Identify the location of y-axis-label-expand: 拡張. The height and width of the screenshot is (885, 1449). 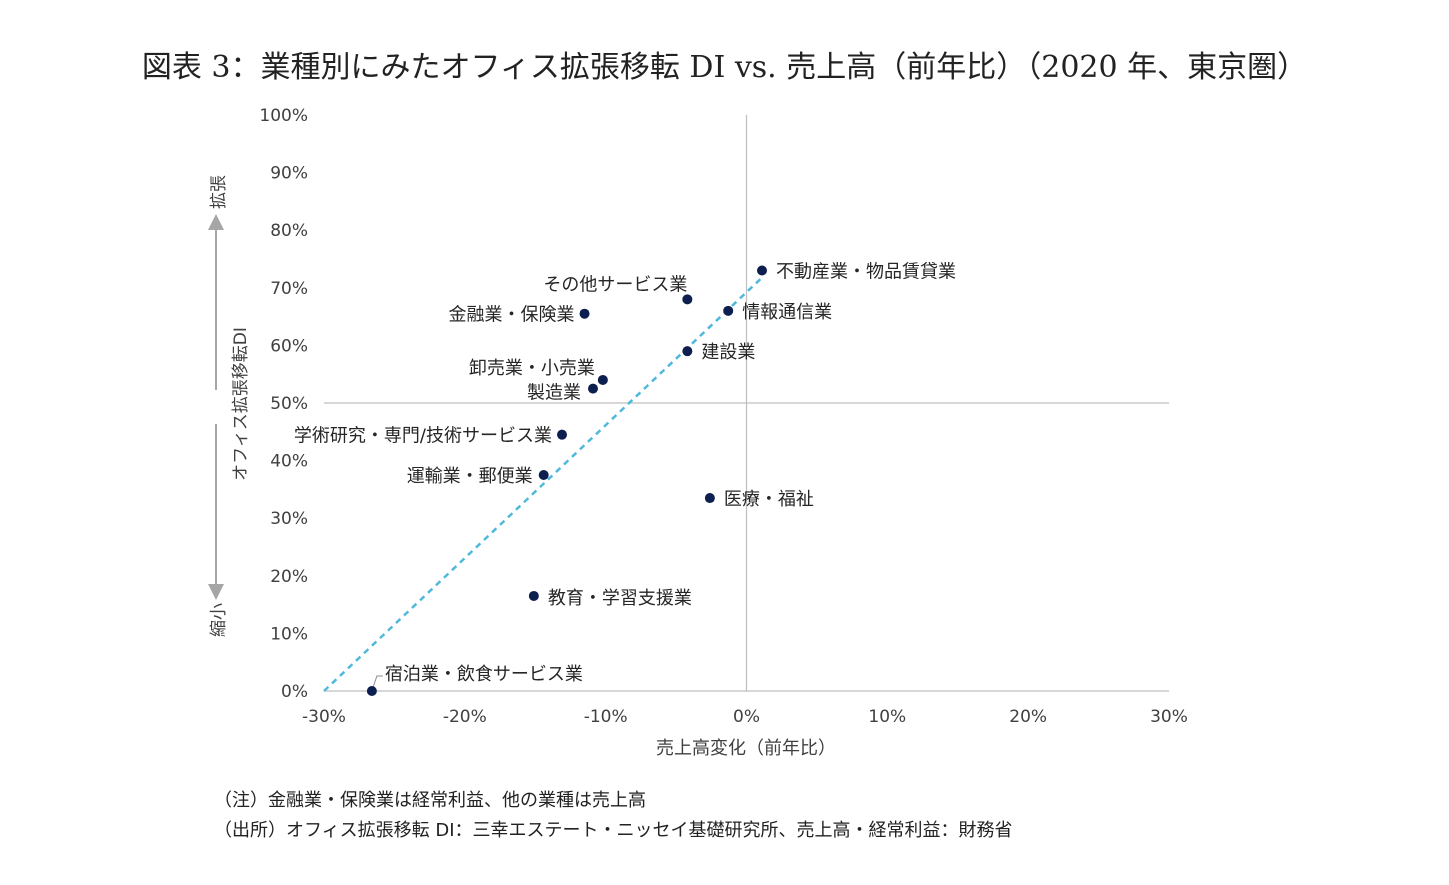
(219, 192).